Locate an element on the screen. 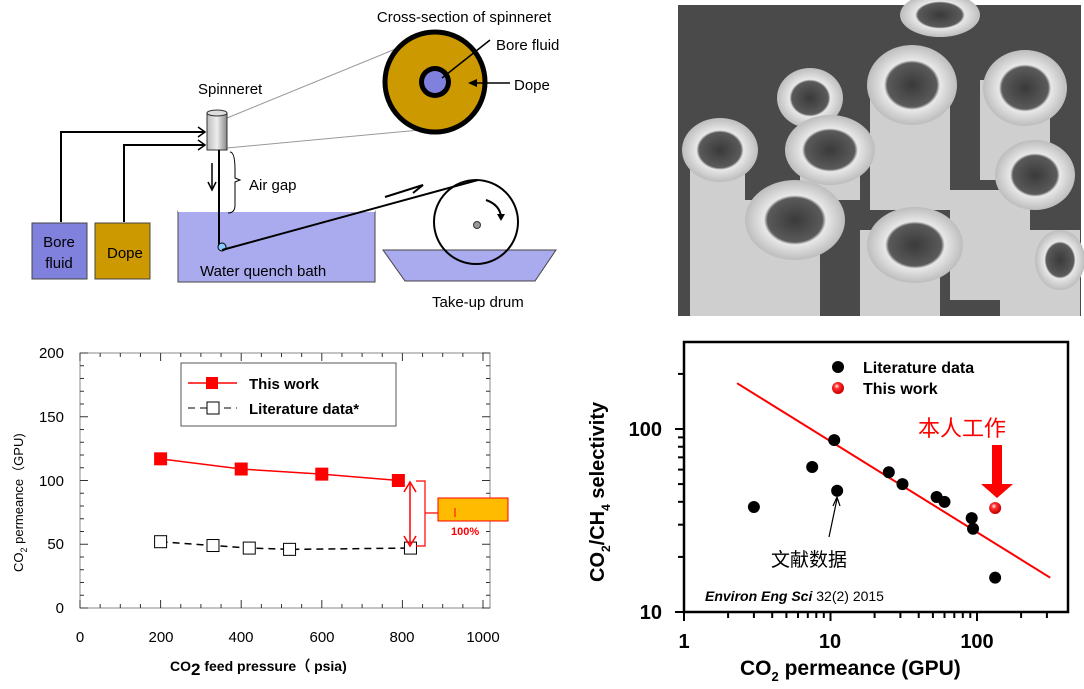 The width and height of the screenshot is (1084, 689). x-tick-label: 1000 is located at coordinates (482, 637).